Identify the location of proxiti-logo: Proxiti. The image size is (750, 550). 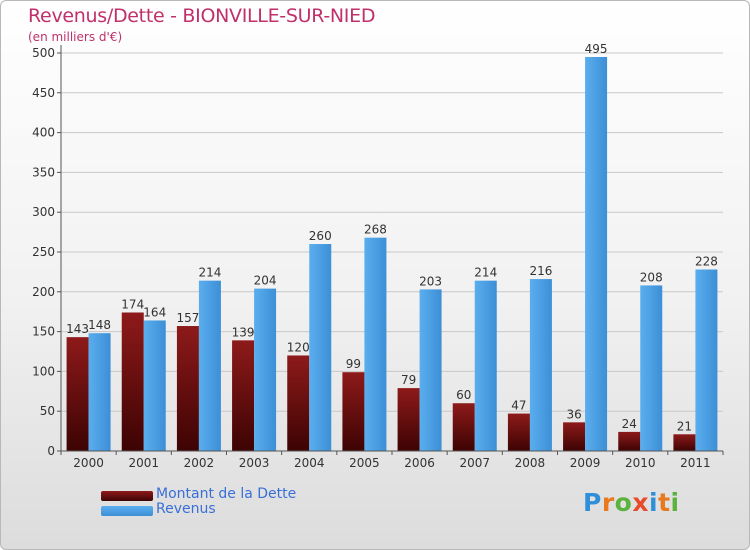
(631, 502).